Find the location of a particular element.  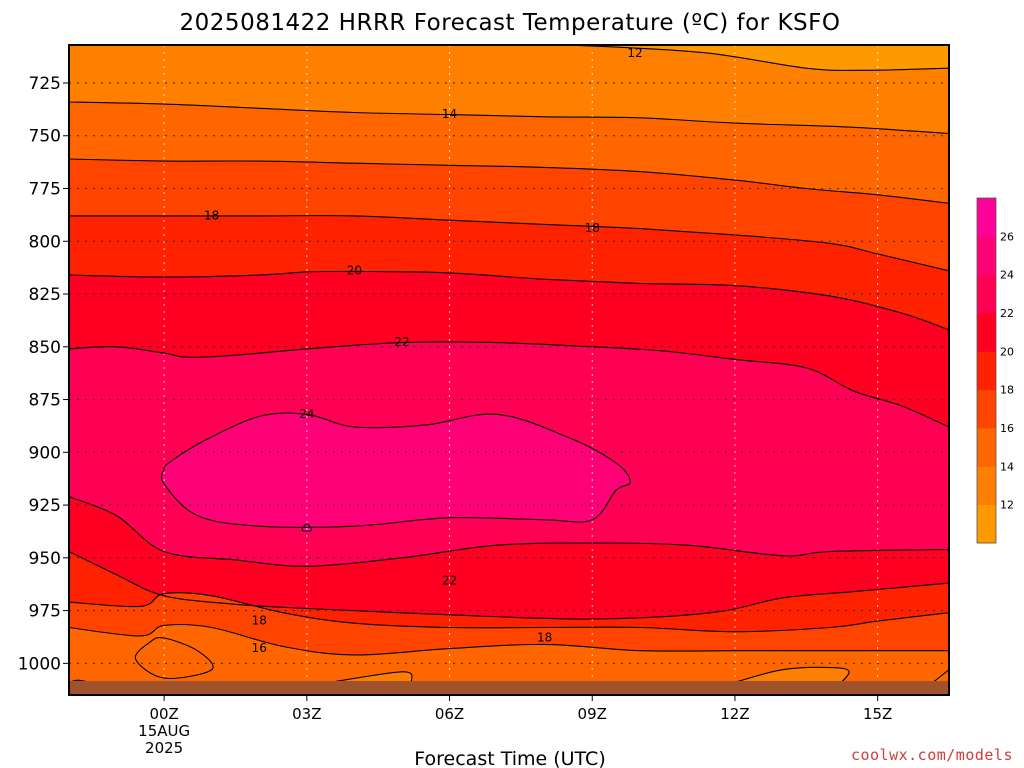

y-tick-label: 1000 is located at coordinates (39, 664).